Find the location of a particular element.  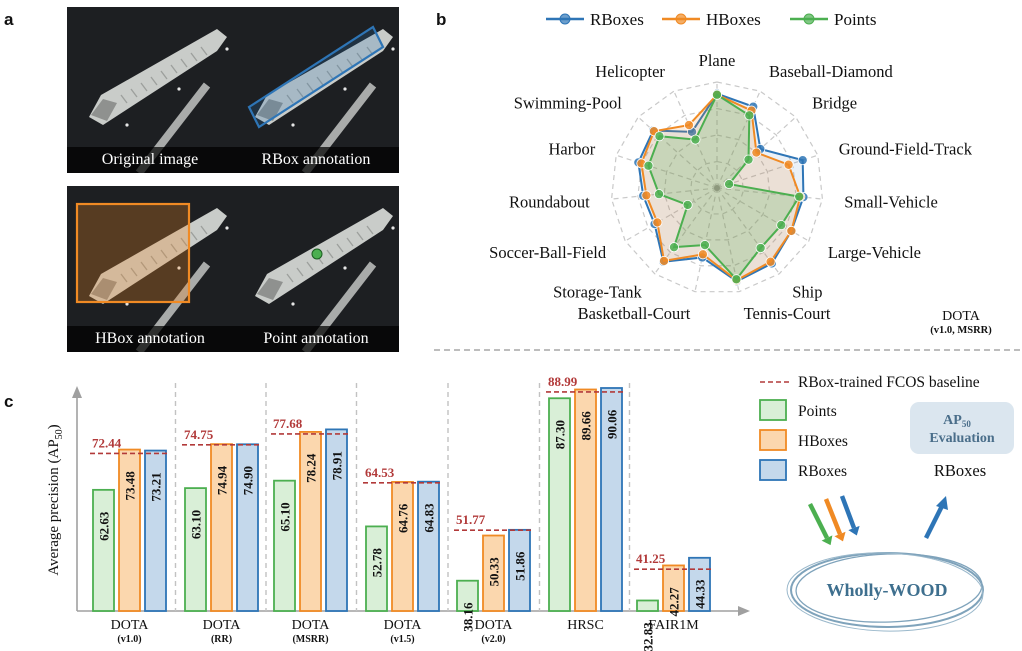

radar-category-label: Tennis-Court is located at coordinates (787, 313).